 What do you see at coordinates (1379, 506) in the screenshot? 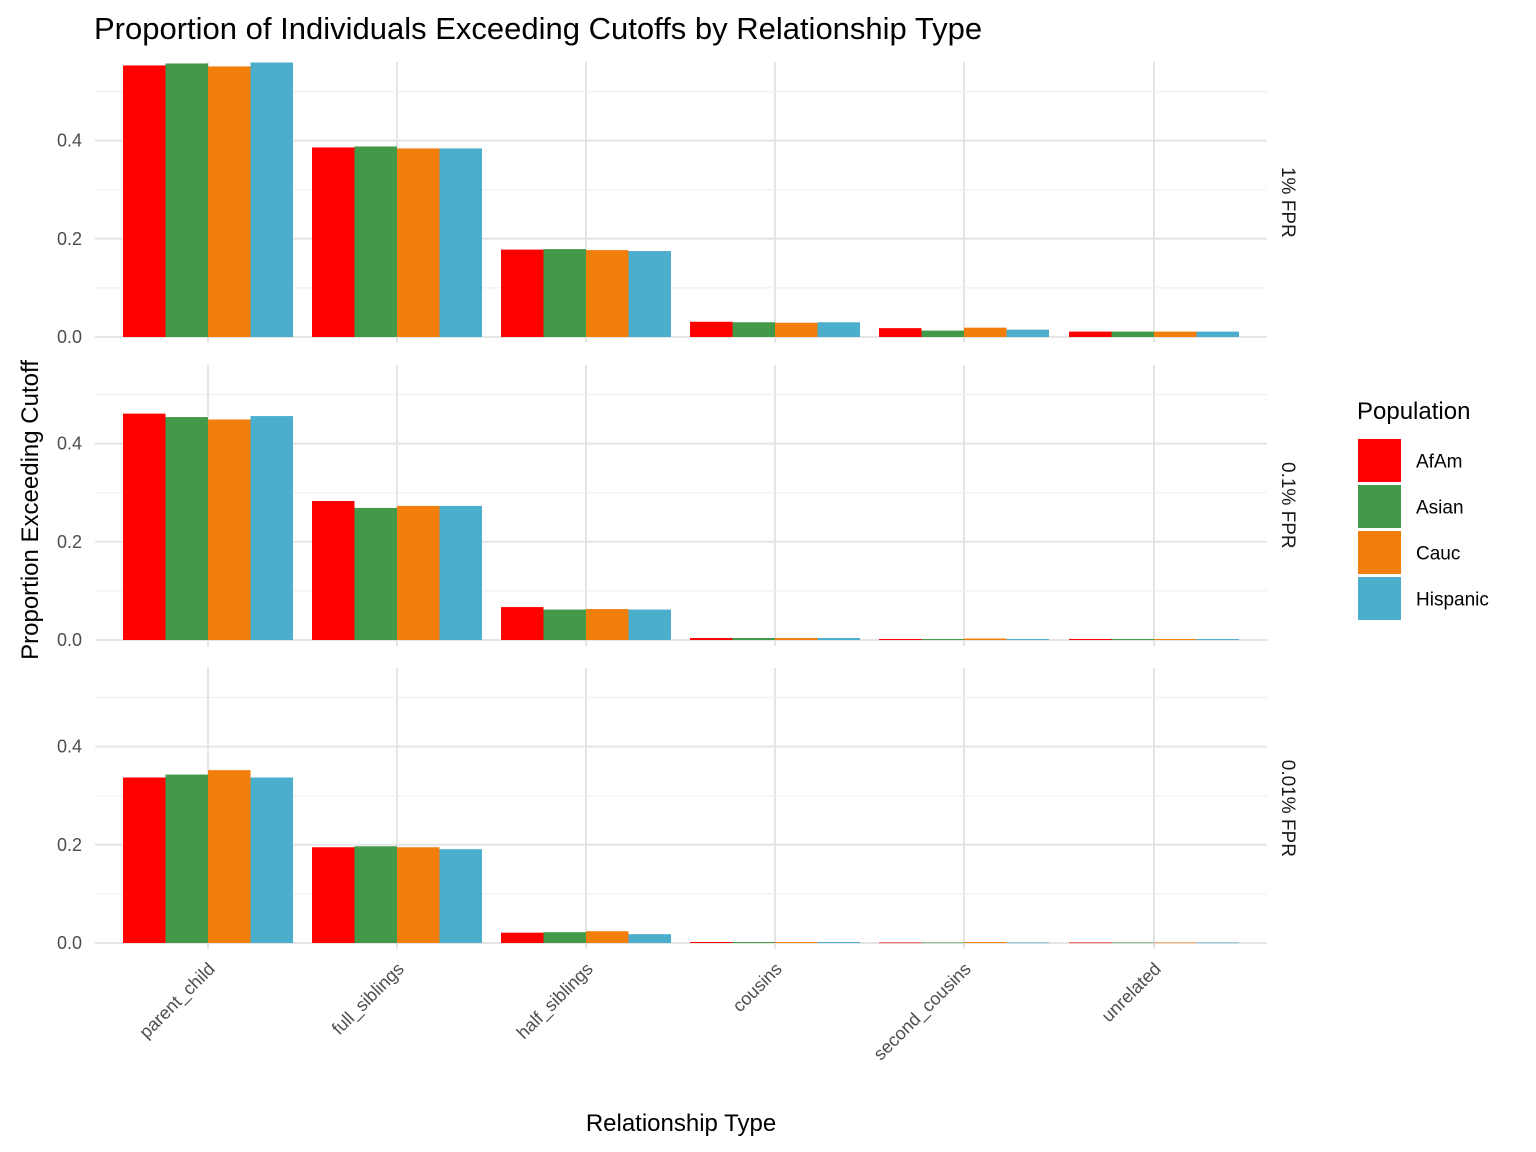
I see `legend-key-asian` at bounding box center [1379, 506].